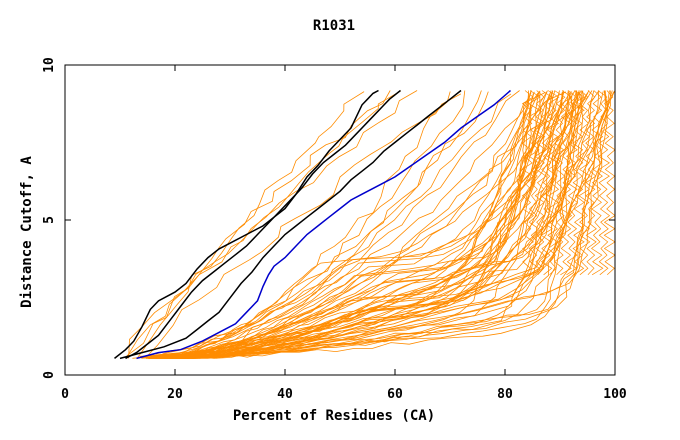  What do you see at coordinates (334, 416) in the screenshot?
I see `x-axis-label: Percent of Residues (CA)` at bounding box center [334, 416].